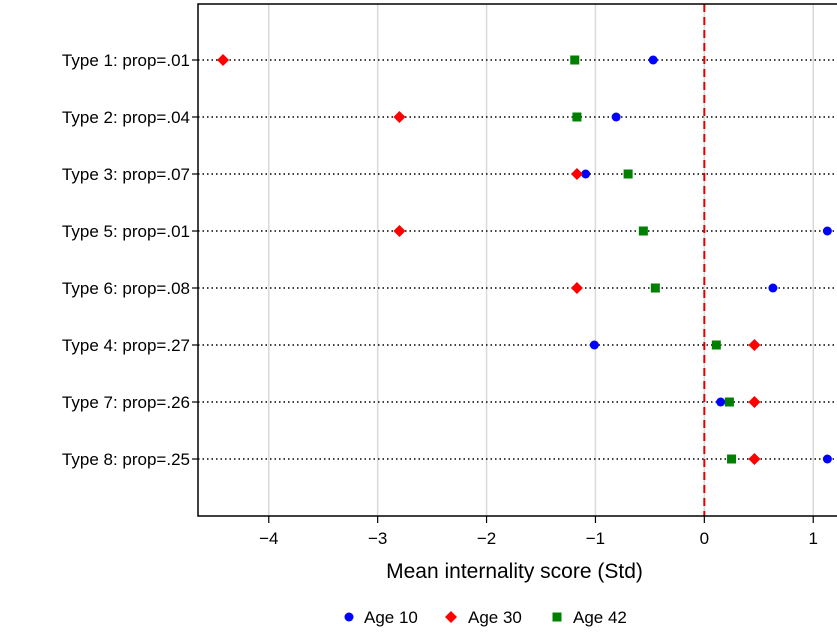 The image size is (837, 633). Describe the element at coordinates (126, 60) in the screenshot. I see `y-tick-label: Type 1: prop=.01` at that location.